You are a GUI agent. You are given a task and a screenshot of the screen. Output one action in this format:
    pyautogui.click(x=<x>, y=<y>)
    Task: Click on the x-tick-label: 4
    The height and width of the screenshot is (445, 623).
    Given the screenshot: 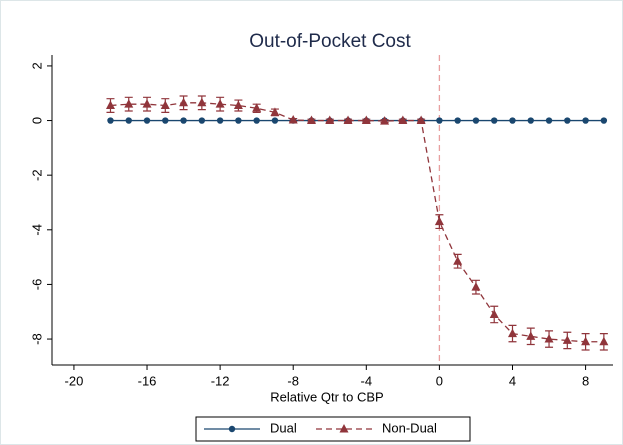 What is the action you would take?
    pyautogui.click(x=512, y=380)
    